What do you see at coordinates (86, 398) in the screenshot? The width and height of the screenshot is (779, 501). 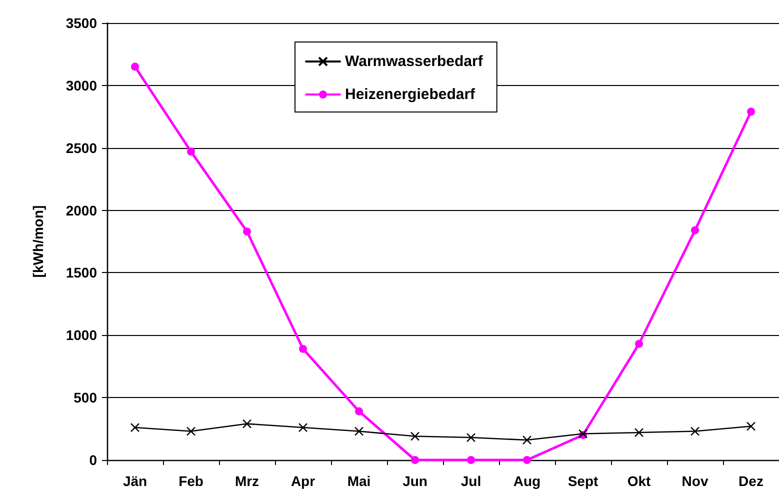 I see `y-tick-label: 500` at bounding box center [86, 398].